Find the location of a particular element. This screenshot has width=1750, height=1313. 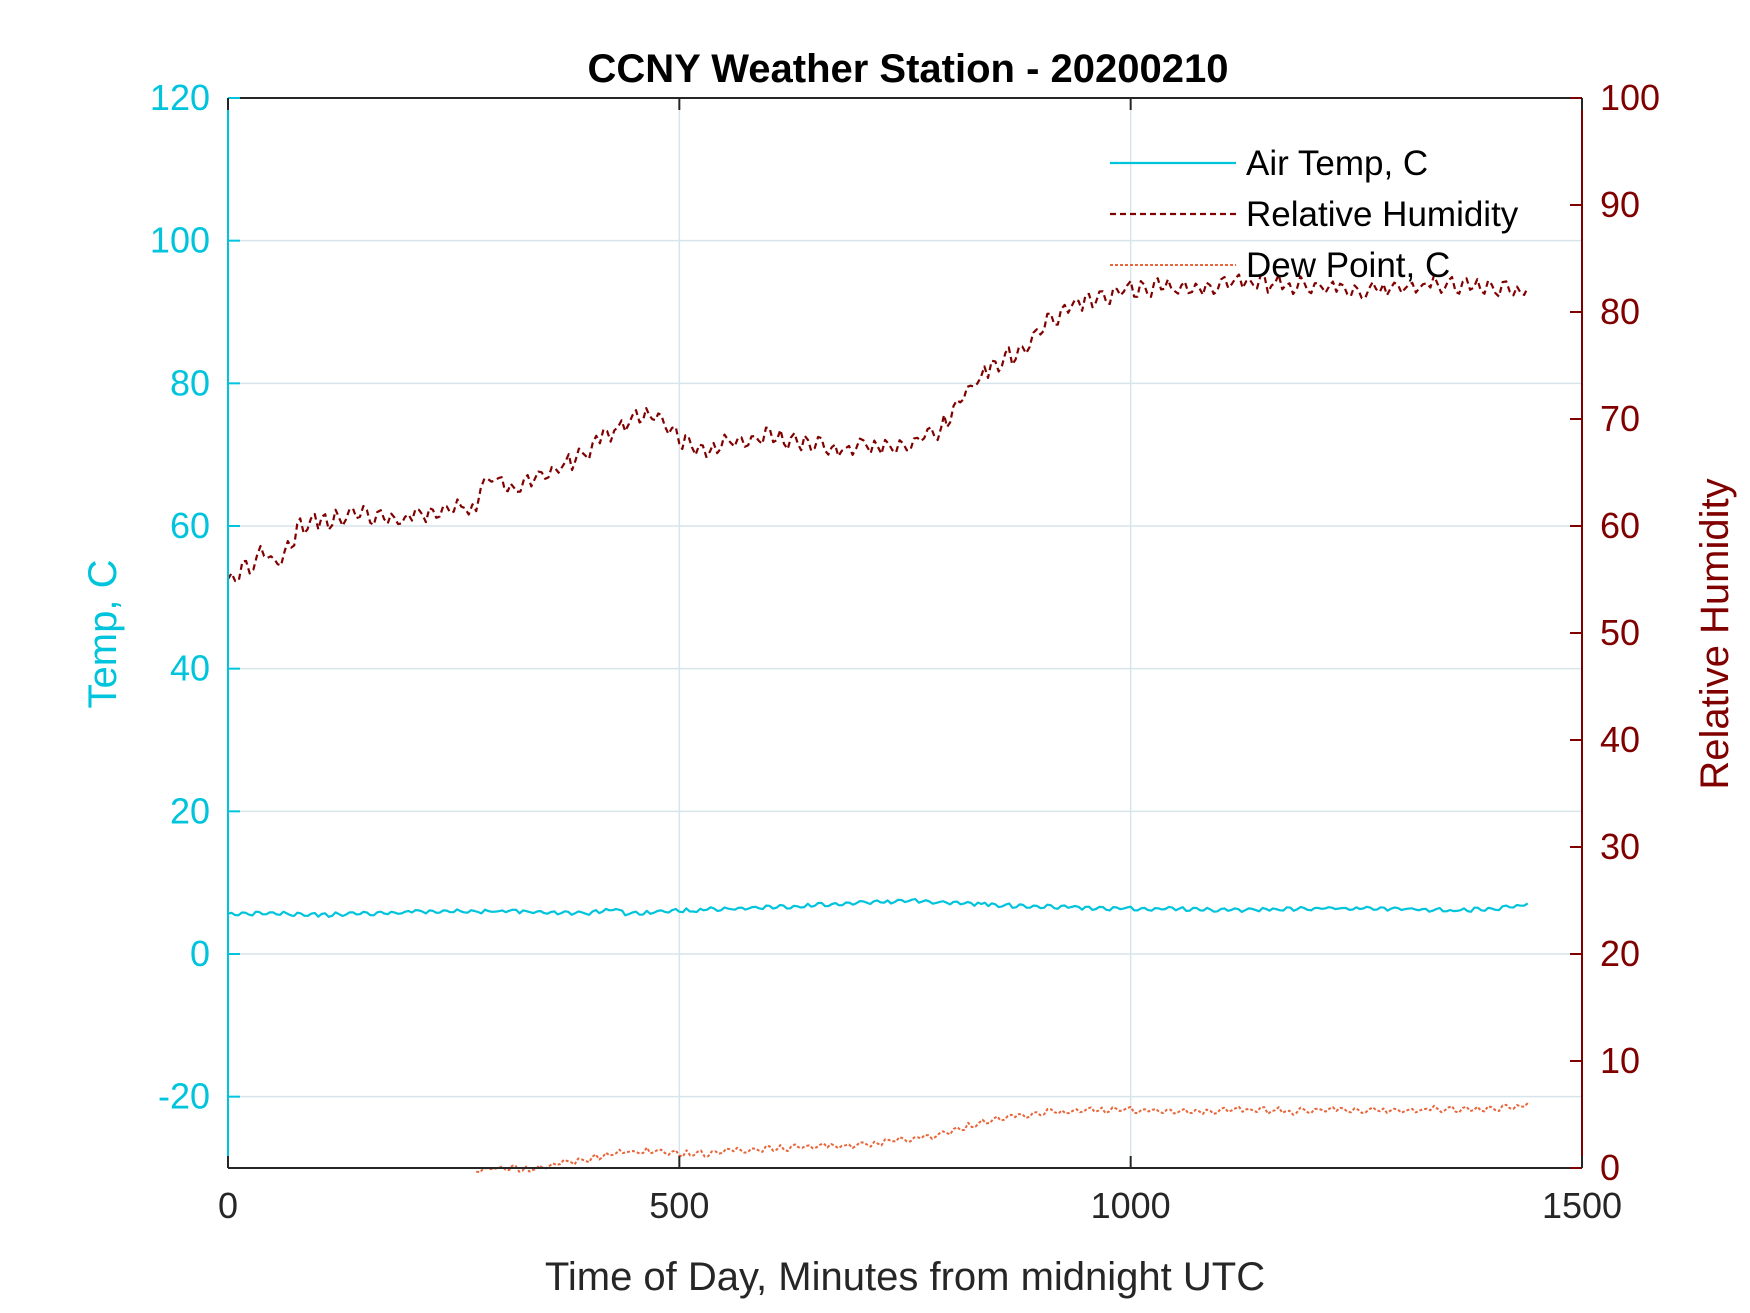

right-tick-label: 30 is located at coordinates (1620, 846).